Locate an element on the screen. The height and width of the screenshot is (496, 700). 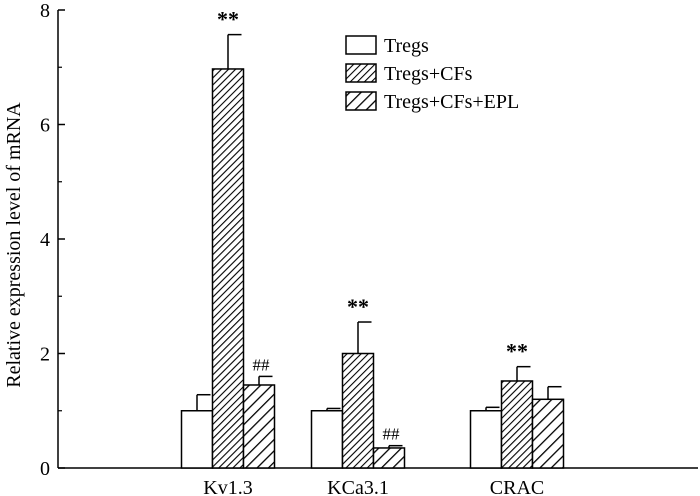
y-tick-label: 4 is located at coordinates (45, 240).